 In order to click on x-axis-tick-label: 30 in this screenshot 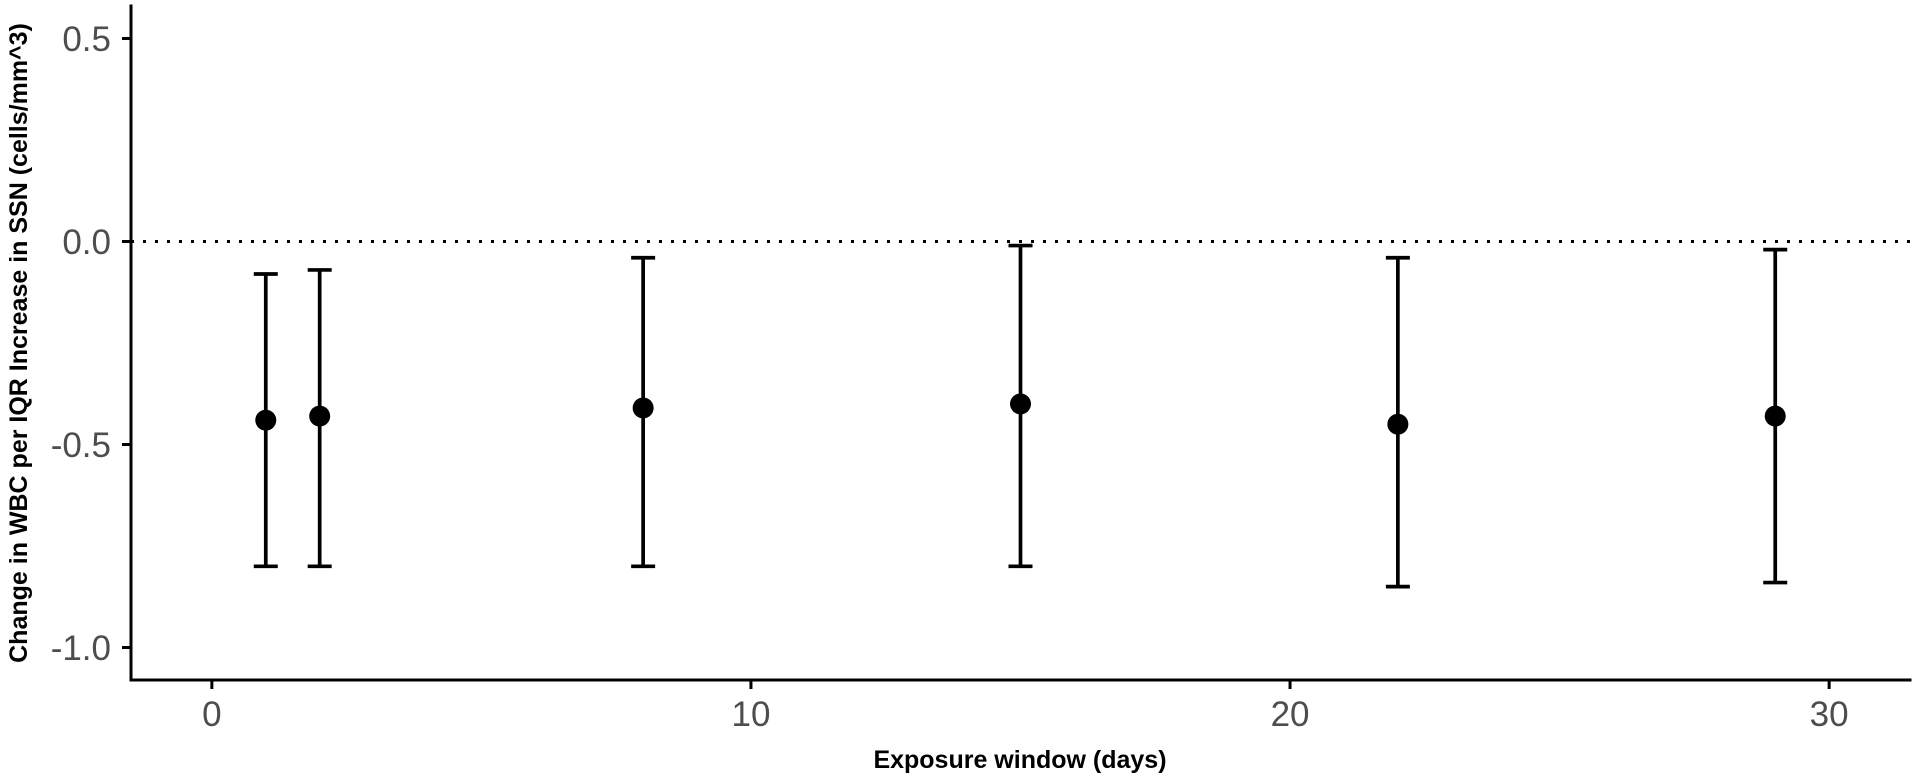, I will do `click(1829, 714)`.